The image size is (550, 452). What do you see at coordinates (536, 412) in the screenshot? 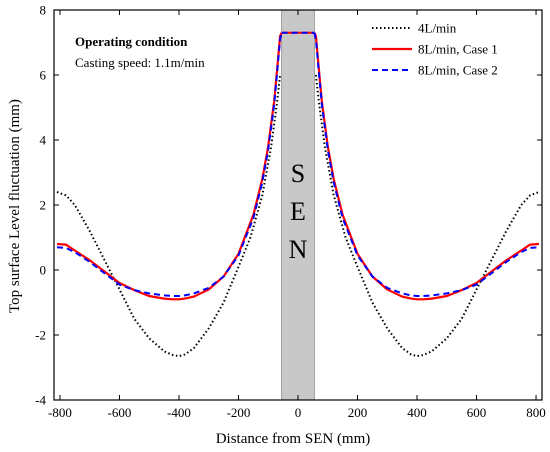
I see `x-tick-label: 800` at bounding box center [536, 412].